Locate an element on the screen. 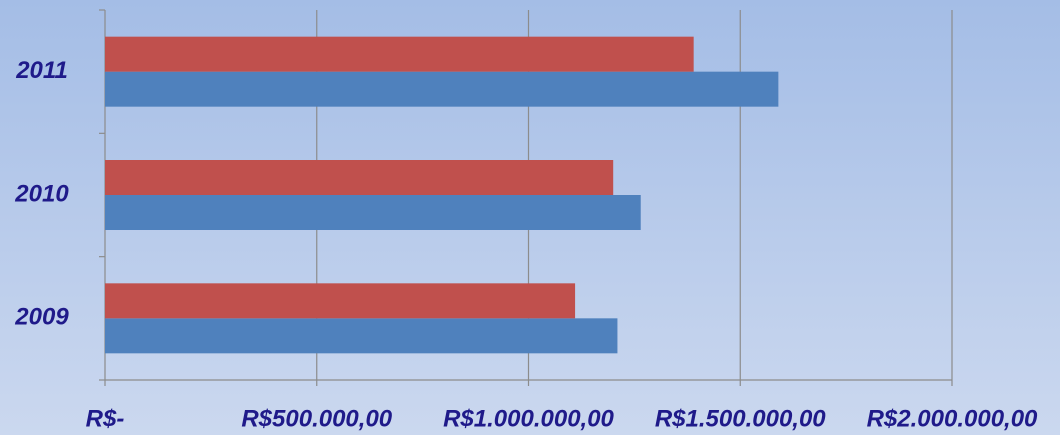  x-tick-label: R$1.500.000,00 is located at coordinates (740, 418).